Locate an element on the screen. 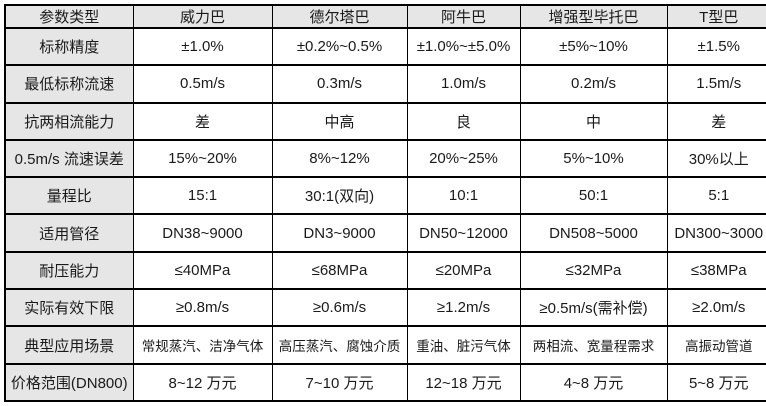  table-cell: 12~18 万元 is located at coordinates (463, 382).